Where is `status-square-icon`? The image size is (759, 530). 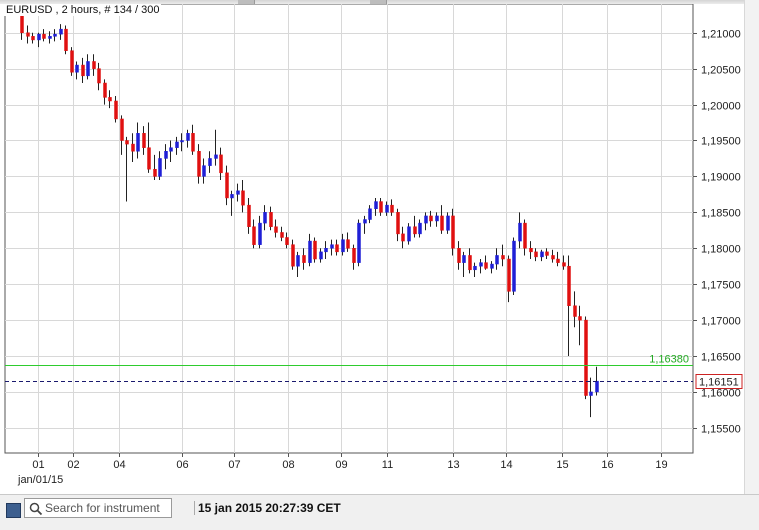 status-square-icon is located at coordinates (13, 510).